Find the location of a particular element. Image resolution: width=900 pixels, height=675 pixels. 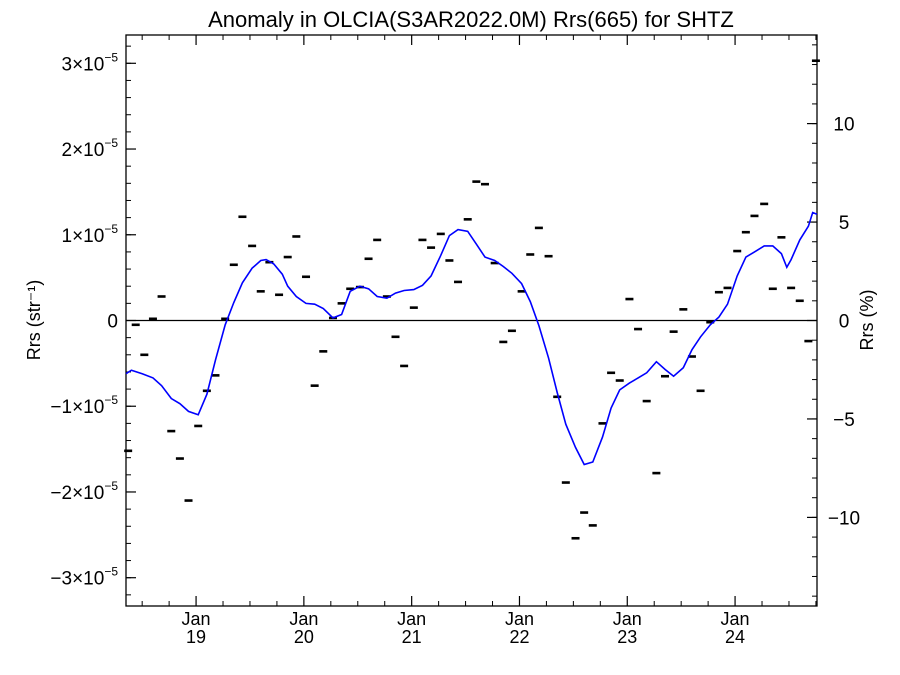

left-tick-mantissa: 1×10 is located at coordinates (83, 236).